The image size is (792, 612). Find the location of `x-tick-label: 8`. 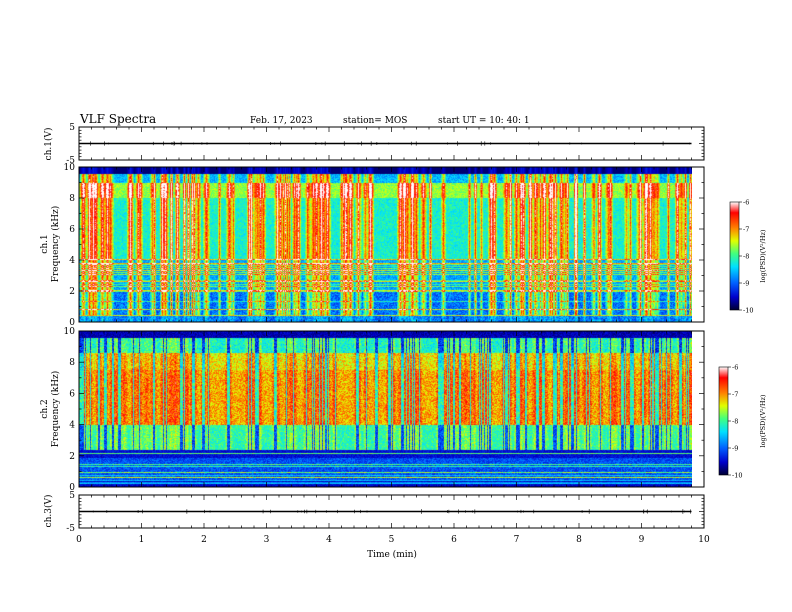

x-tick-label: 8 is located at coordinates (579, 540).